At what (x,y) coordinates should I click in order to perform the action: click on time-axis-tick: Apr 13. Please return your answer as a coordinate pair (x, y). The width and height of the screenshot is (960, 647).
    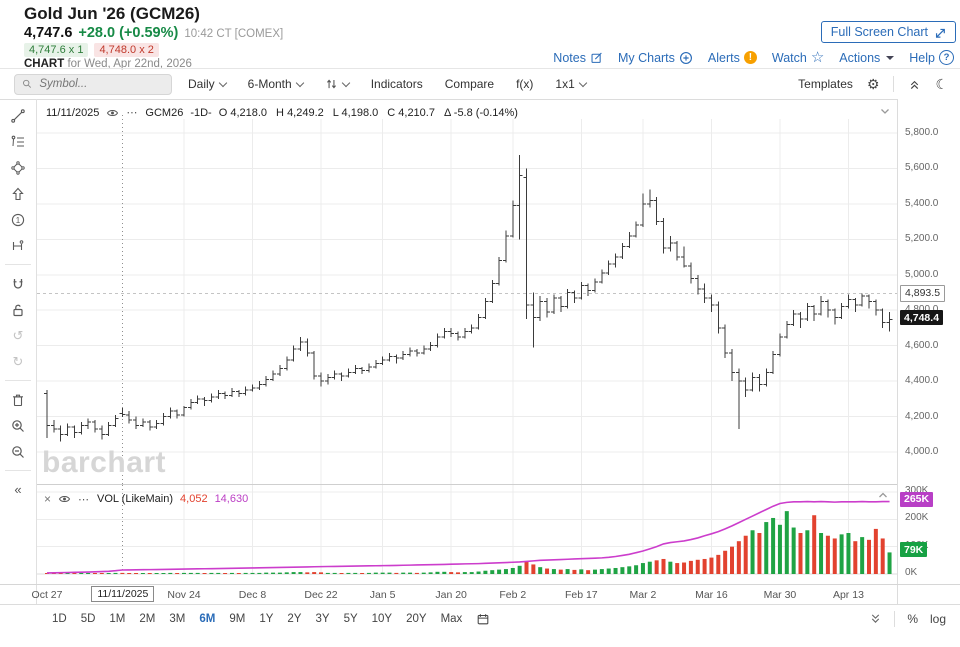
    Looking at the image, I should click on (848, 595).